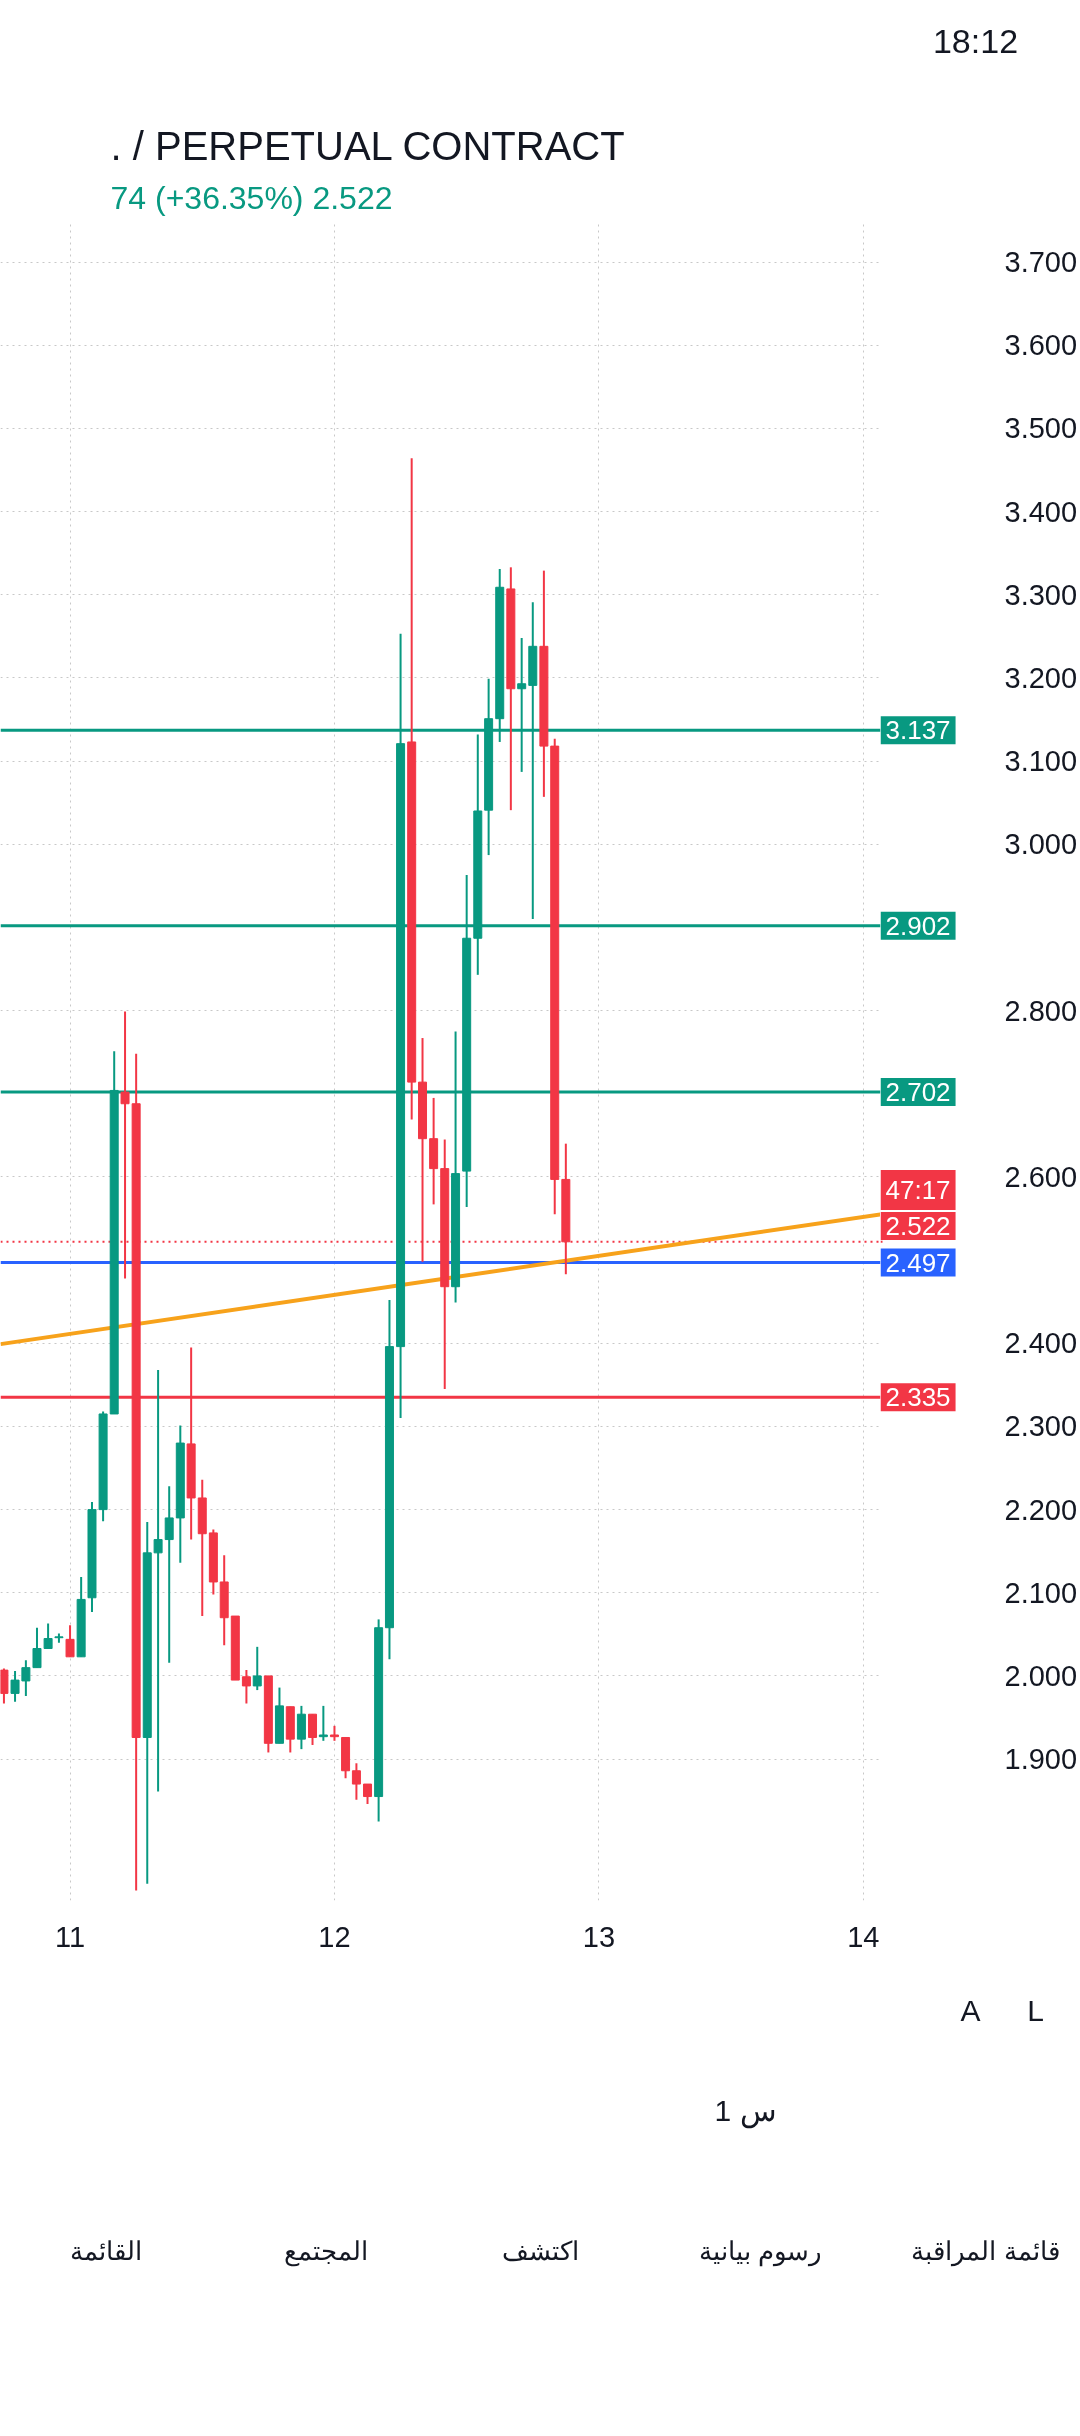  What do you see at coordinates (985, 2251) in the screenshot?
I see `text: قائمة المراقبة` at bounding box center [985, 2251].